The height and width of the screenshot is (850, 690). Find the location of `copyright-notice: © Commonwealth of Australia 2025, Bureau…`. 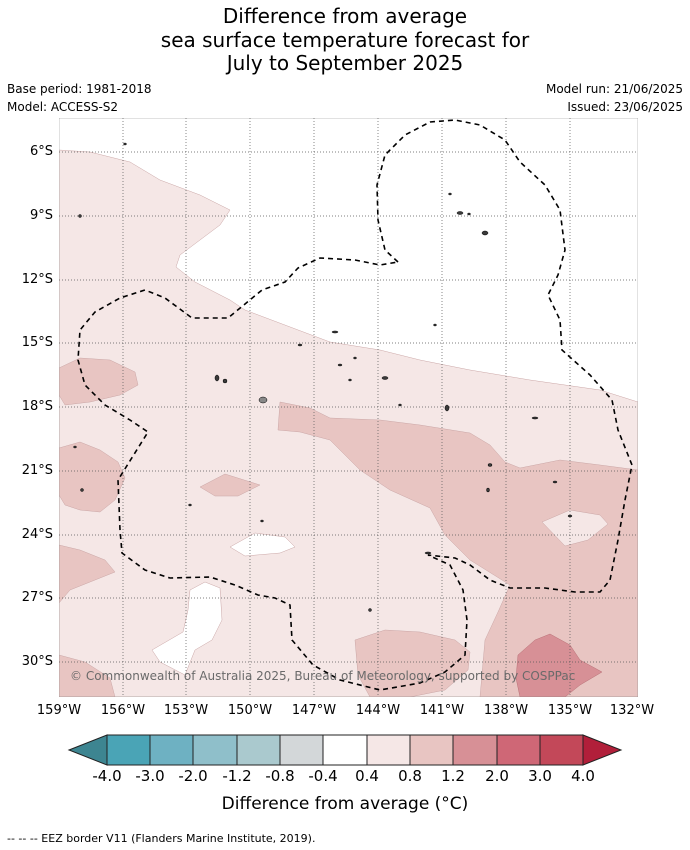

copyright-notice: © Commonwealth of Australia 2025, Bureau… is located at coordinates (323, 676).